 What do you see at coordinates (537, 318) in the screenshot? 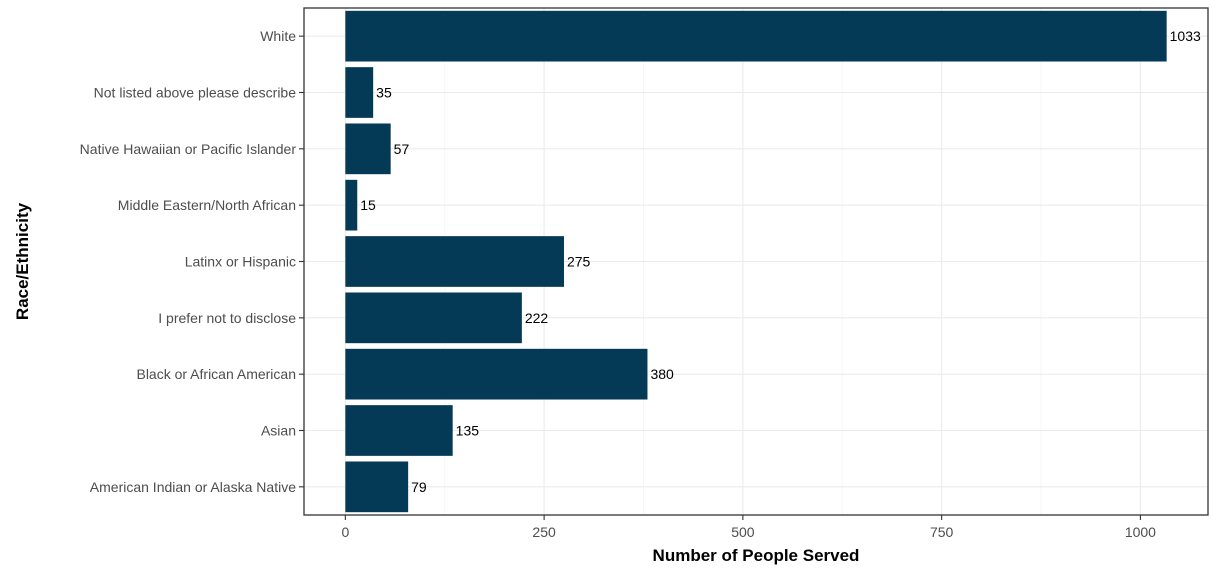
I see `data-label: 222` at bounding box center [537, 318].